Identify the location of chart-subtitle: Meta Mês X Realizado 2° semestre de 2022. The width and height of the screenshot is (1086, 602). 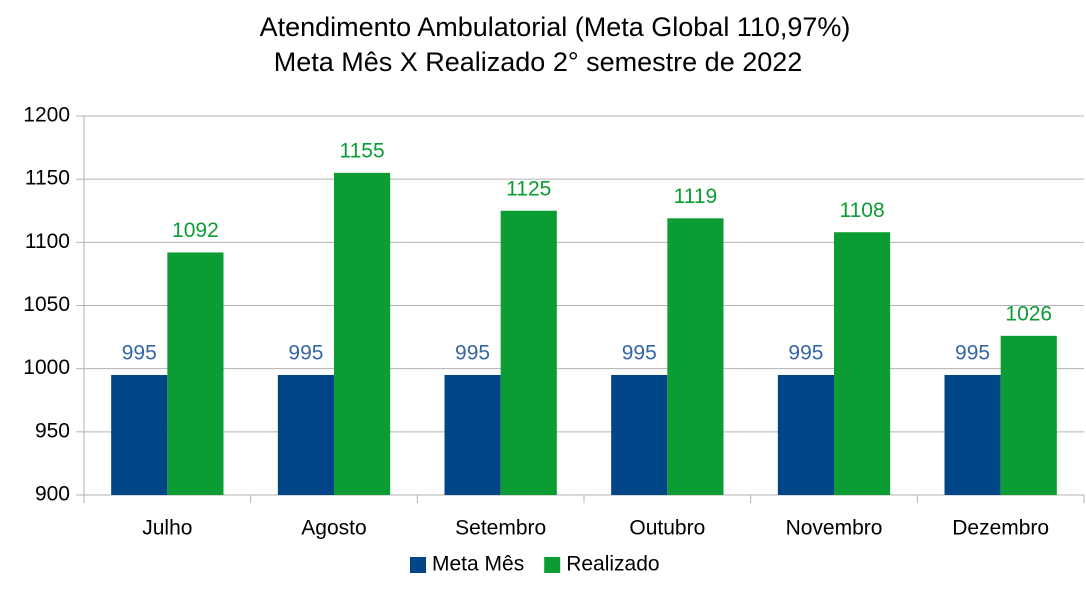
(538, 62).